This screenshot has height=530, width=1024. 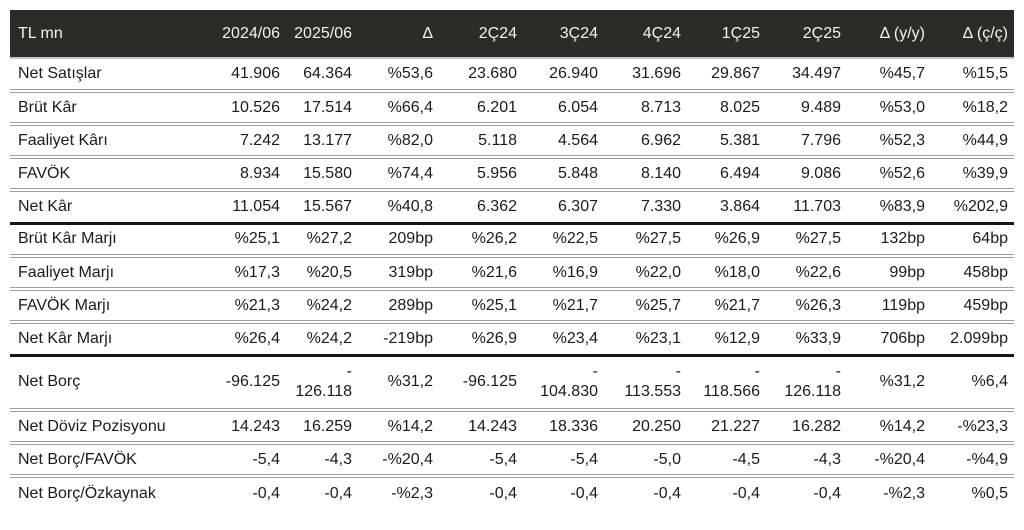 What do you see at coordinates (889, 428) in the screenshot?
I see `value-cell: %14,2` at bounding box center [889, 428].